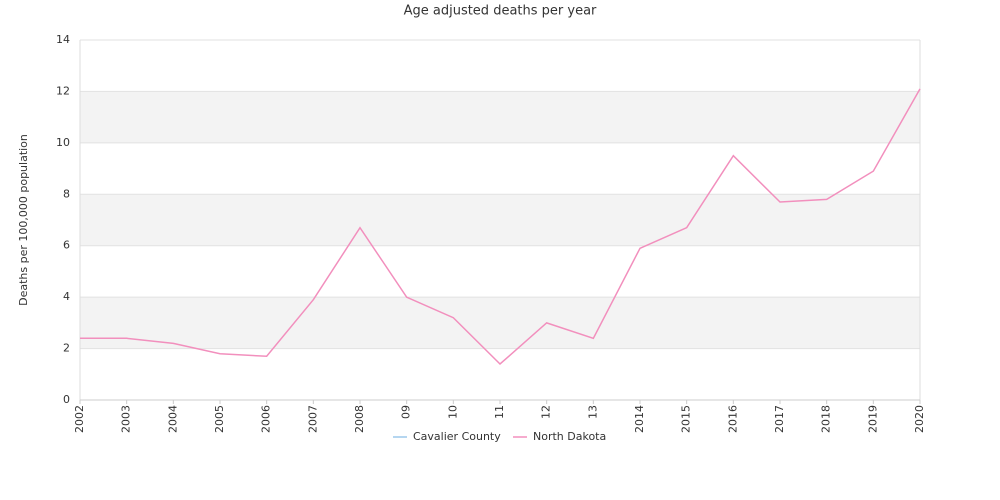 Image resolution: width=1000 pixels, height=500 pixels. I want to click on x-tick-label: 2007, so click(312, 419).